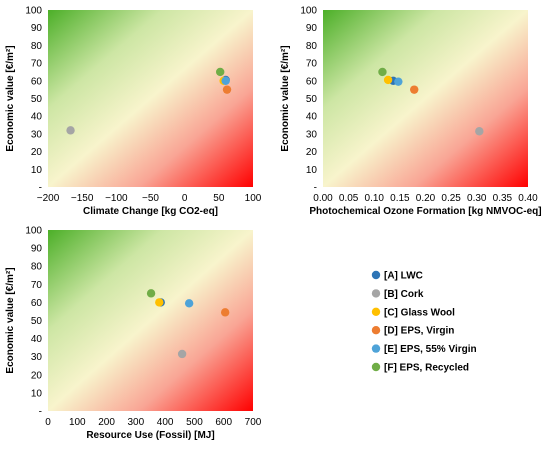 This screenshot has height=458, width=550. Describe the element at coordinates (426, 198) in the screenshot. I see `x-tick-label: 0.20` at that location.